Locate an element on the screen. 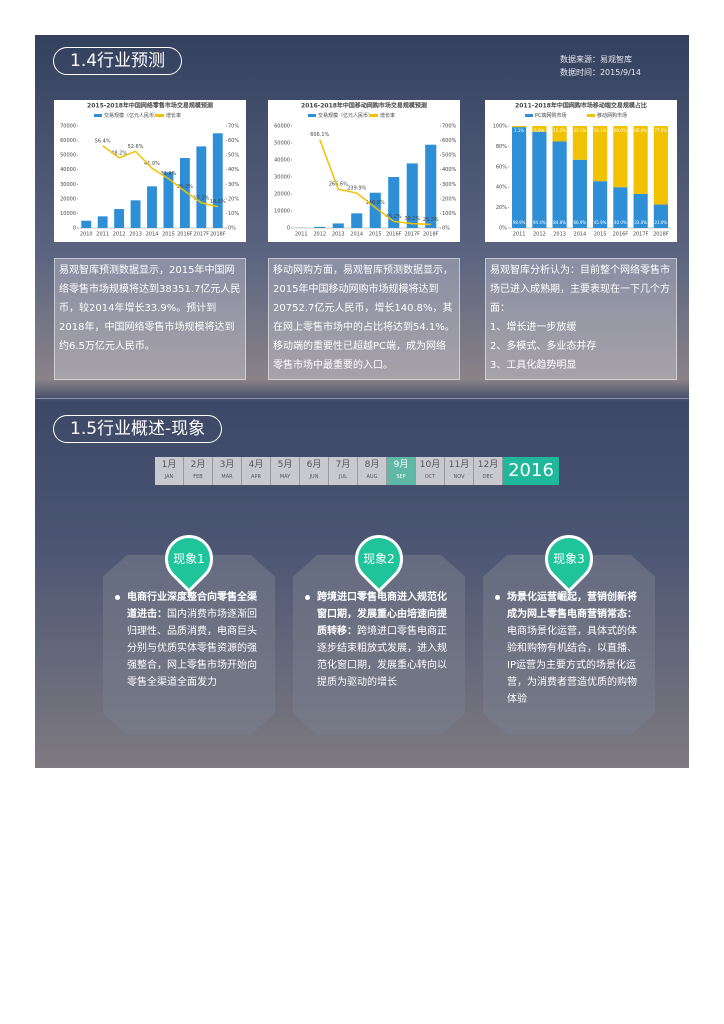 The image size is (724, 1024). data-label: 66.9% is located at coordinates (580, 222).